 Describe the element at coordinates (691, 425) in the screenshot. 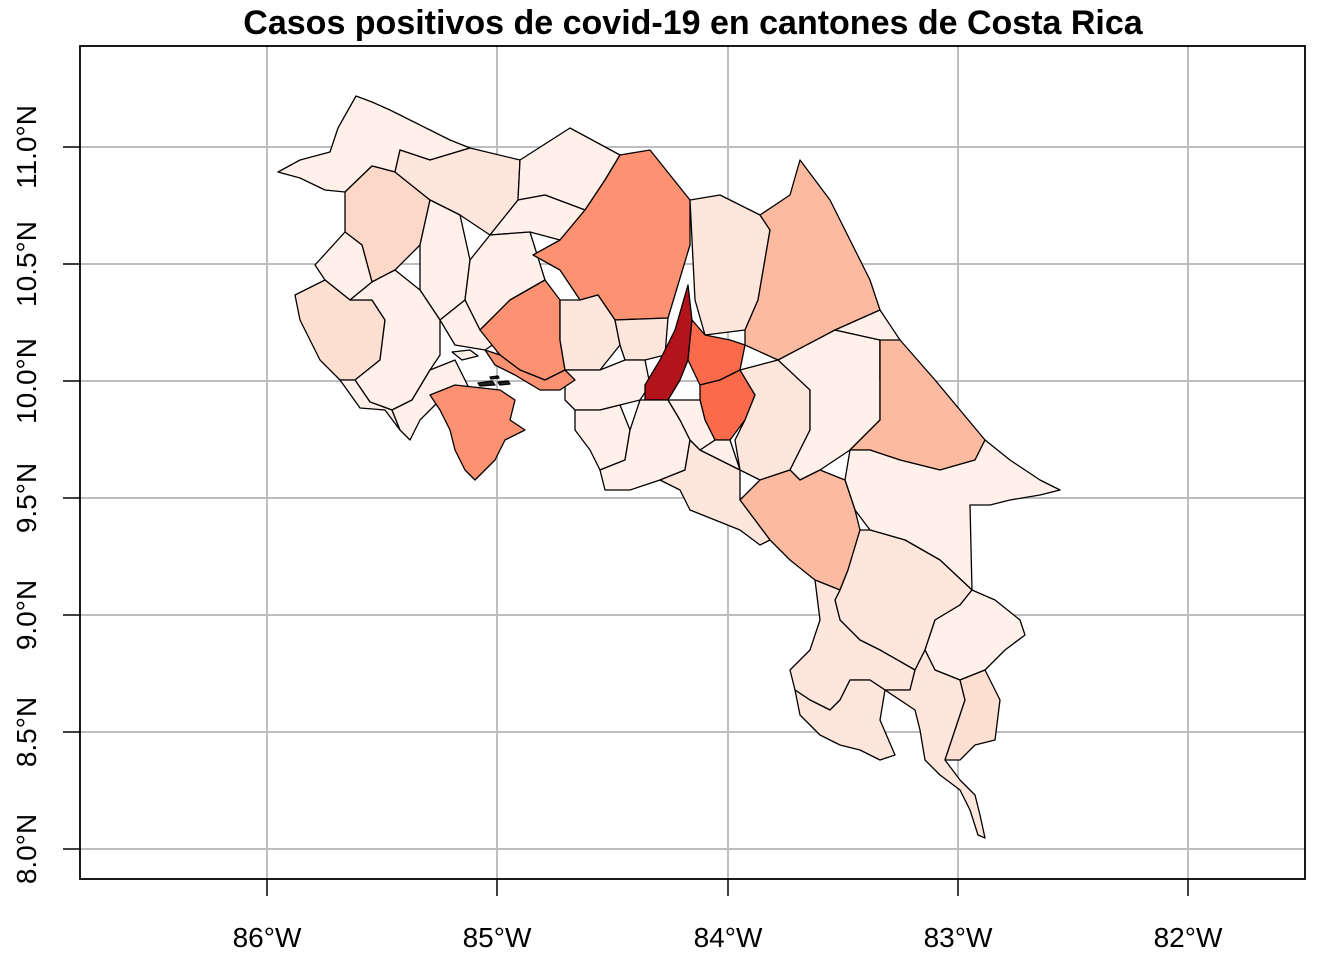

I see `canton-tarrazu` at that location.